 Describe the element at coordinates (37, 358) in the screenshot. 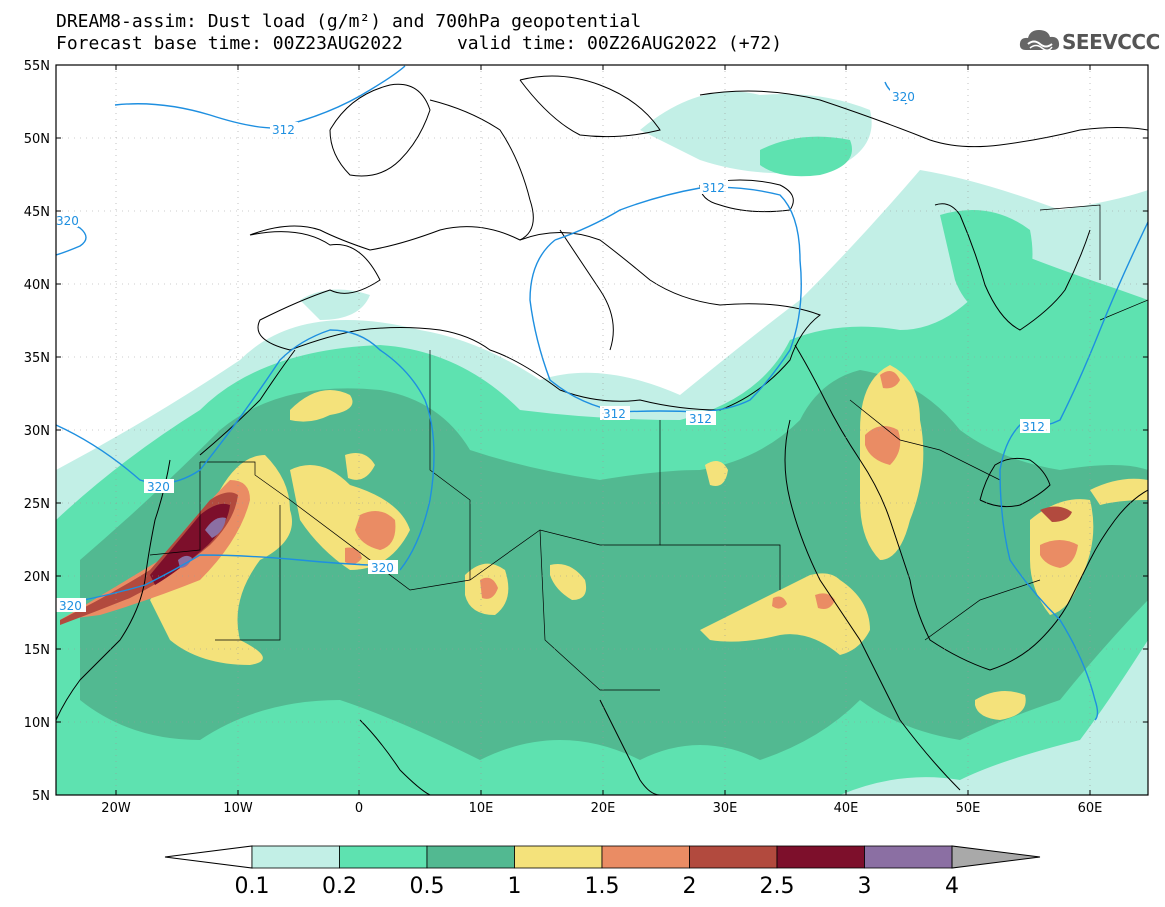

I see `lat-label: 35N` at that location.